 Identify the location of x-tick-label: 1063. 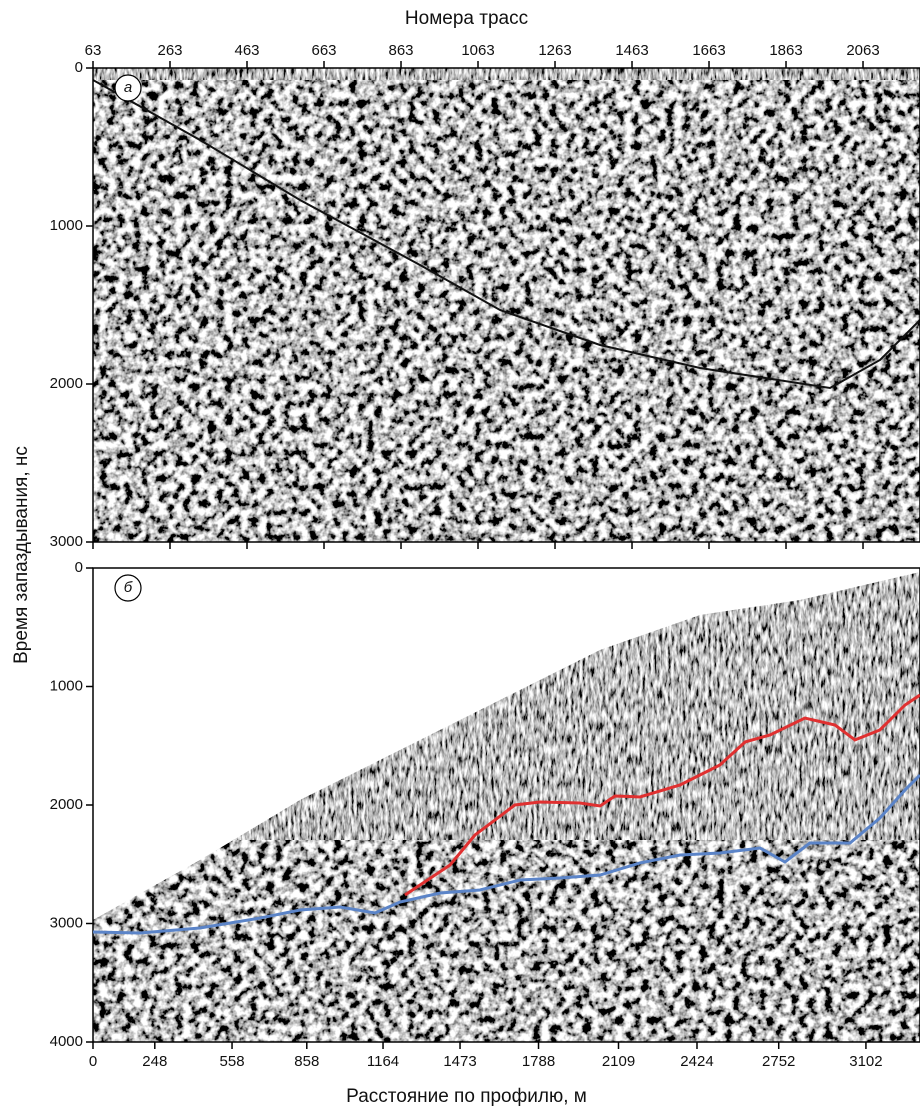
(477, 50).